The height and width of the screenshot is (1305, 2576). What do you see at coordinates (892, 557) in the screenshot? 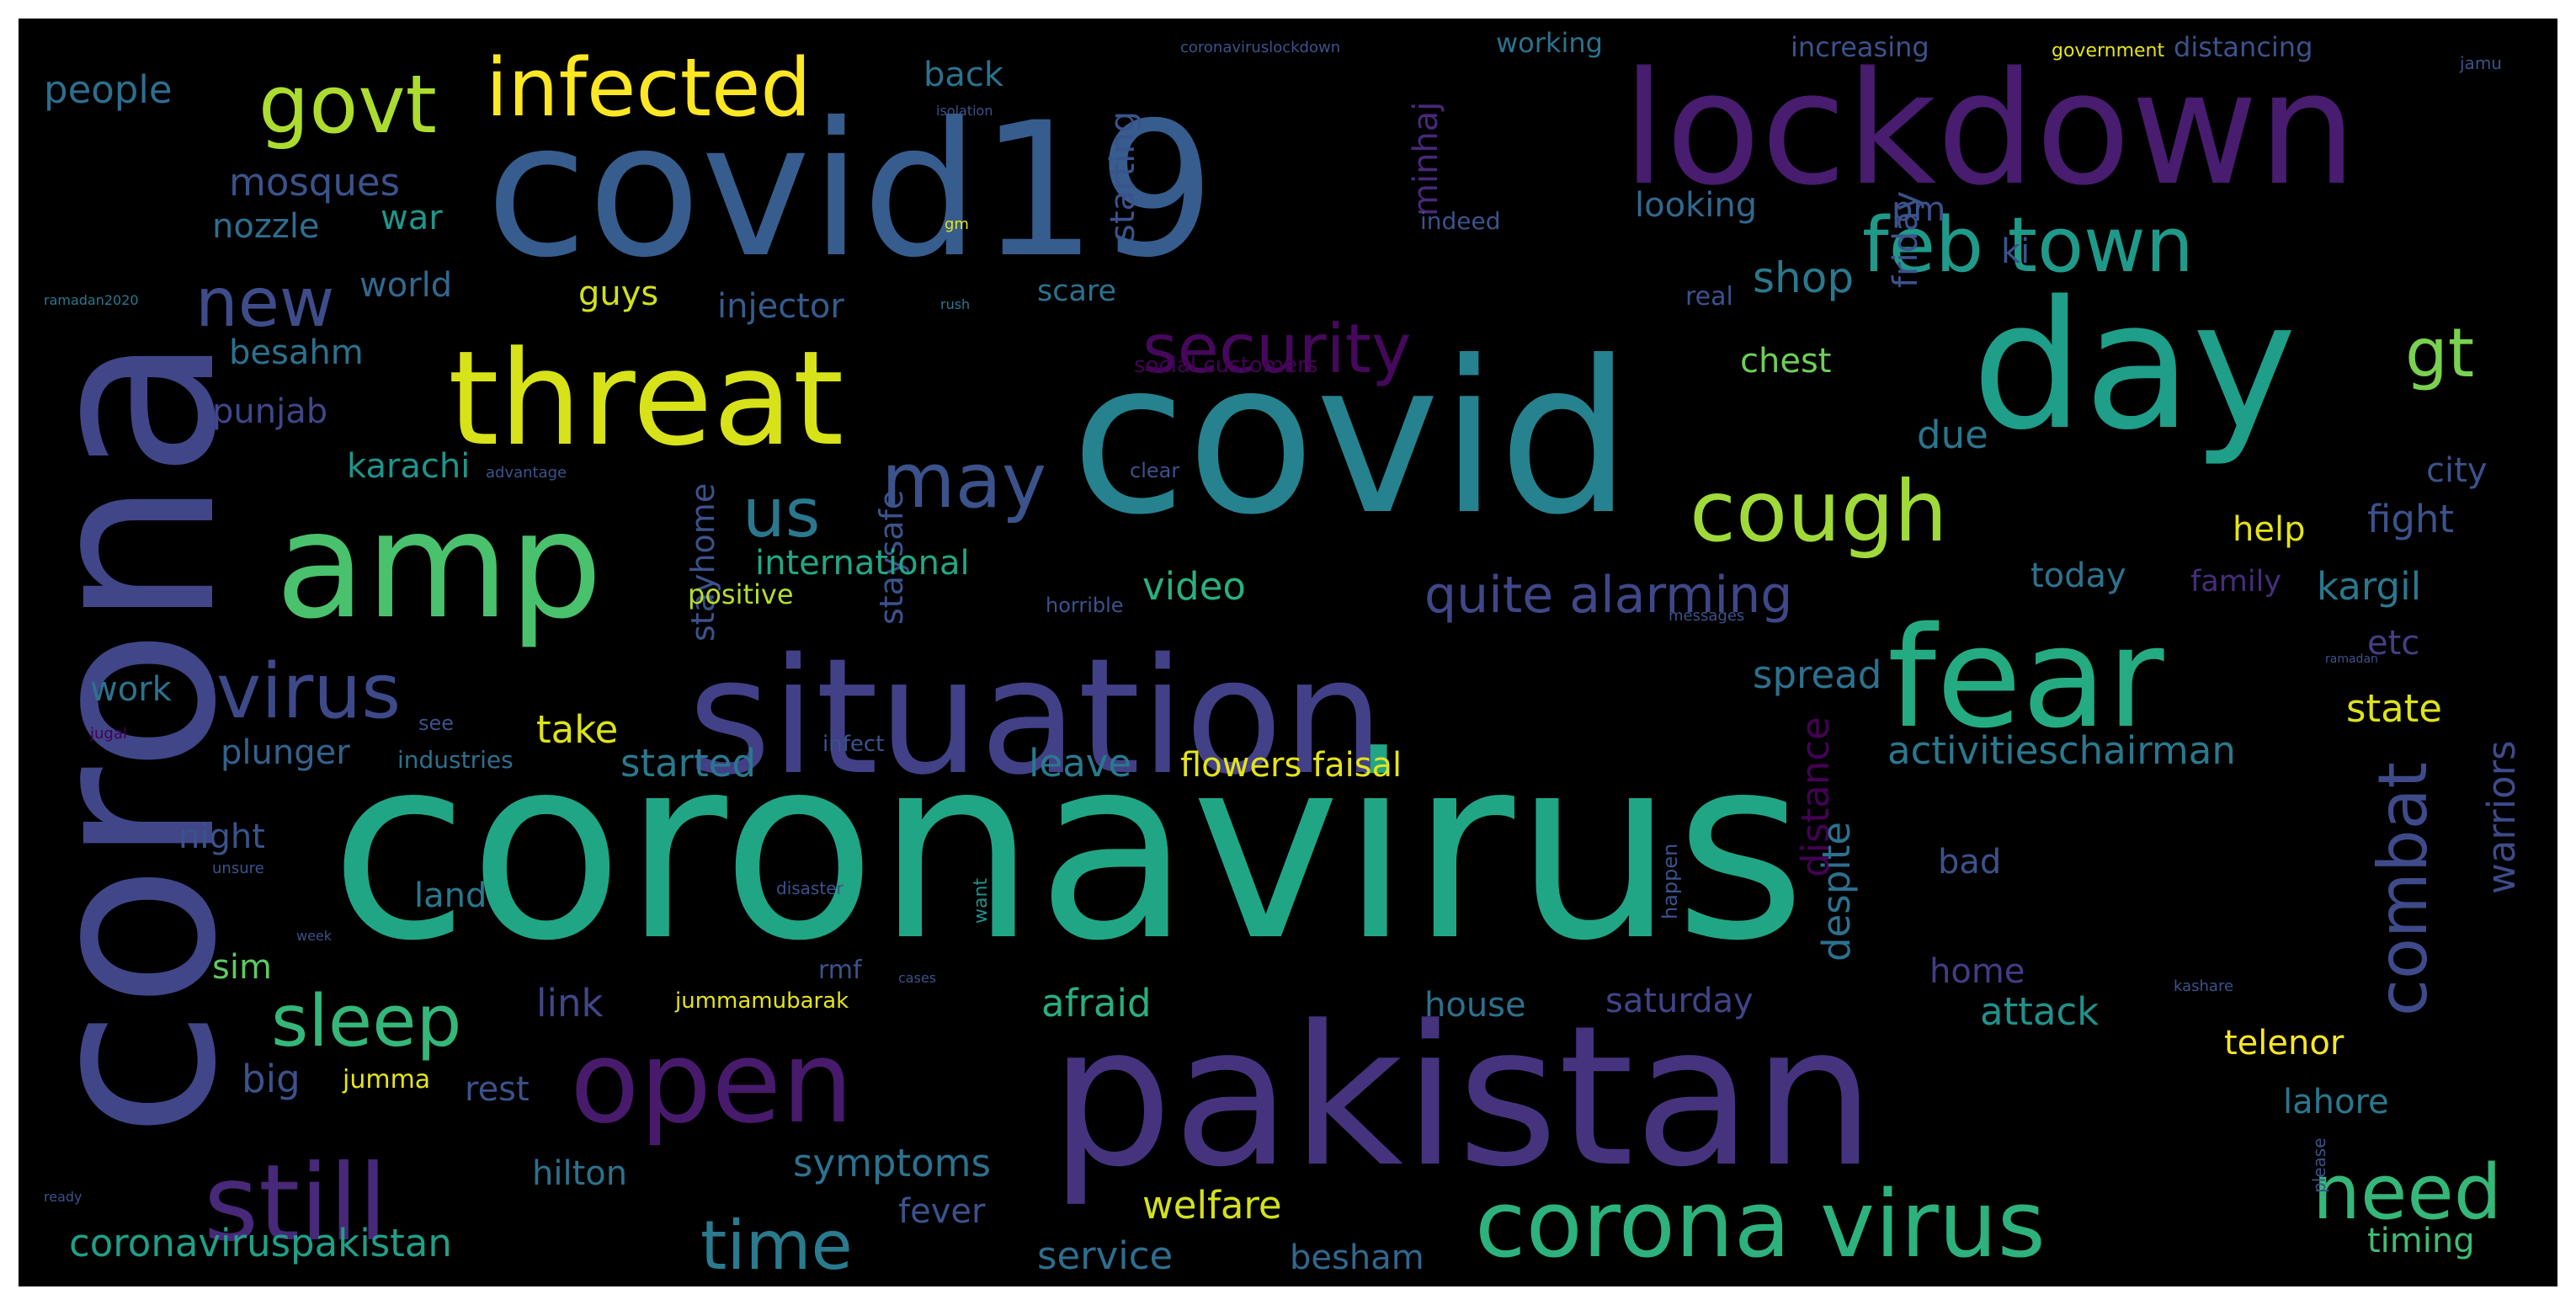
I see `cloud-word: staysafe` at bounding box center [892, 557].